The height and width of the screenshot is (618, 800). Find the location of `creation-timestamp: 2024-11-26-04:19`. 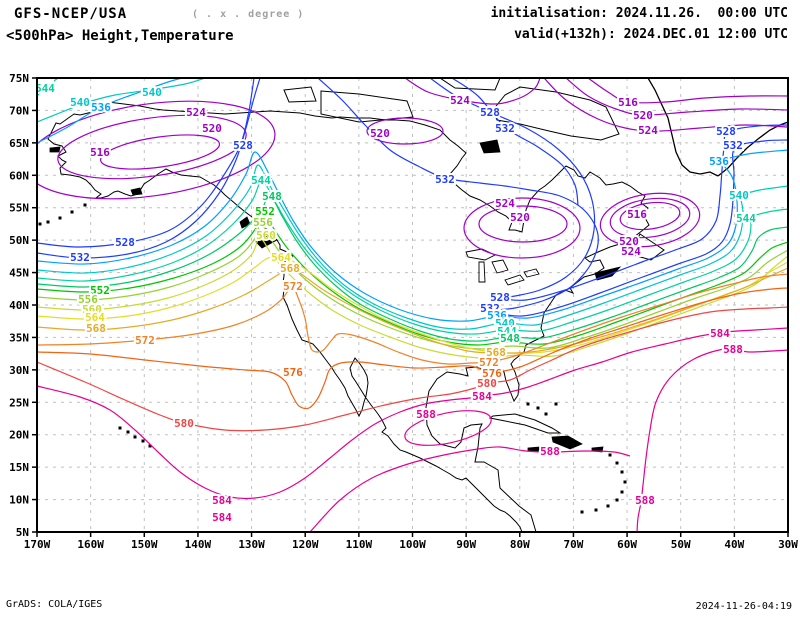

creation-timestamp: 2024-11-26-04:19 is located at coordinates (743, 606).